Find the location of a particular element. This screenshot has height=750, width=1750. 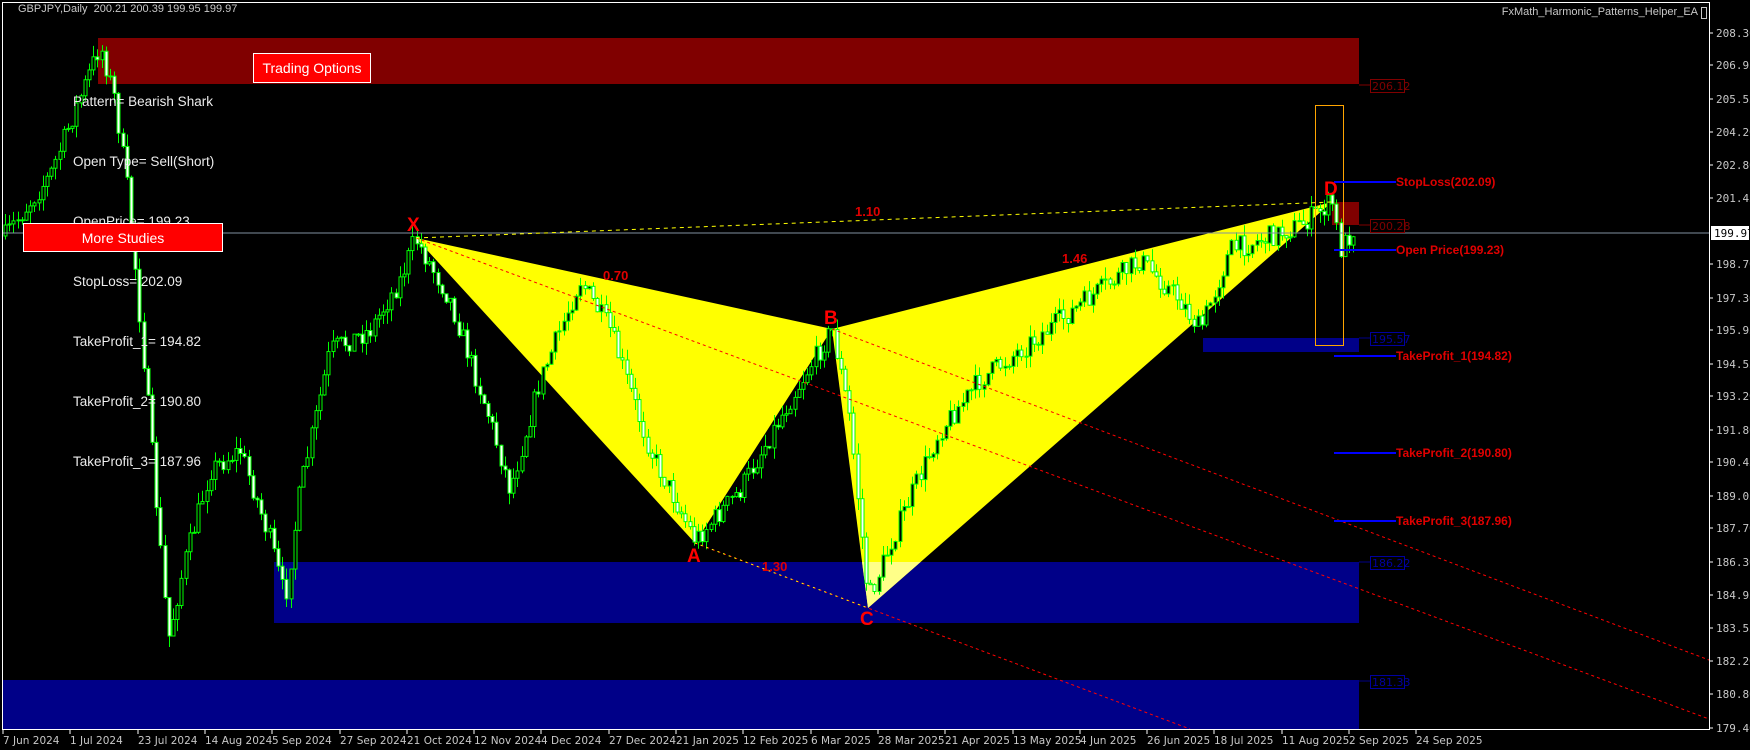

price-tick-label: 187.70 is located at coordinates (1733, 528).